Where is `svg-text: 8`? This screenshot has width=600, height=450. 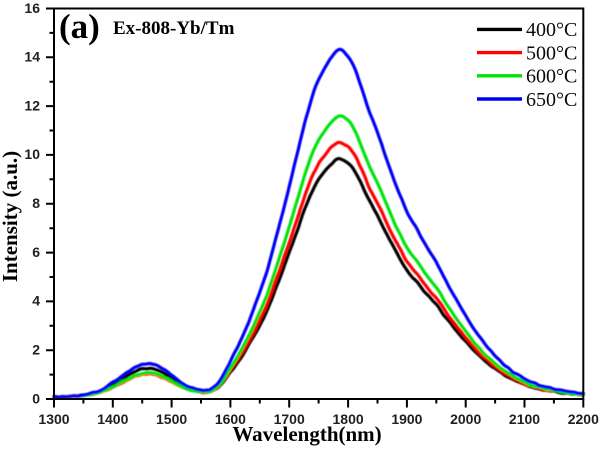 svg-text: 8 is located at coordinates (36, 203).